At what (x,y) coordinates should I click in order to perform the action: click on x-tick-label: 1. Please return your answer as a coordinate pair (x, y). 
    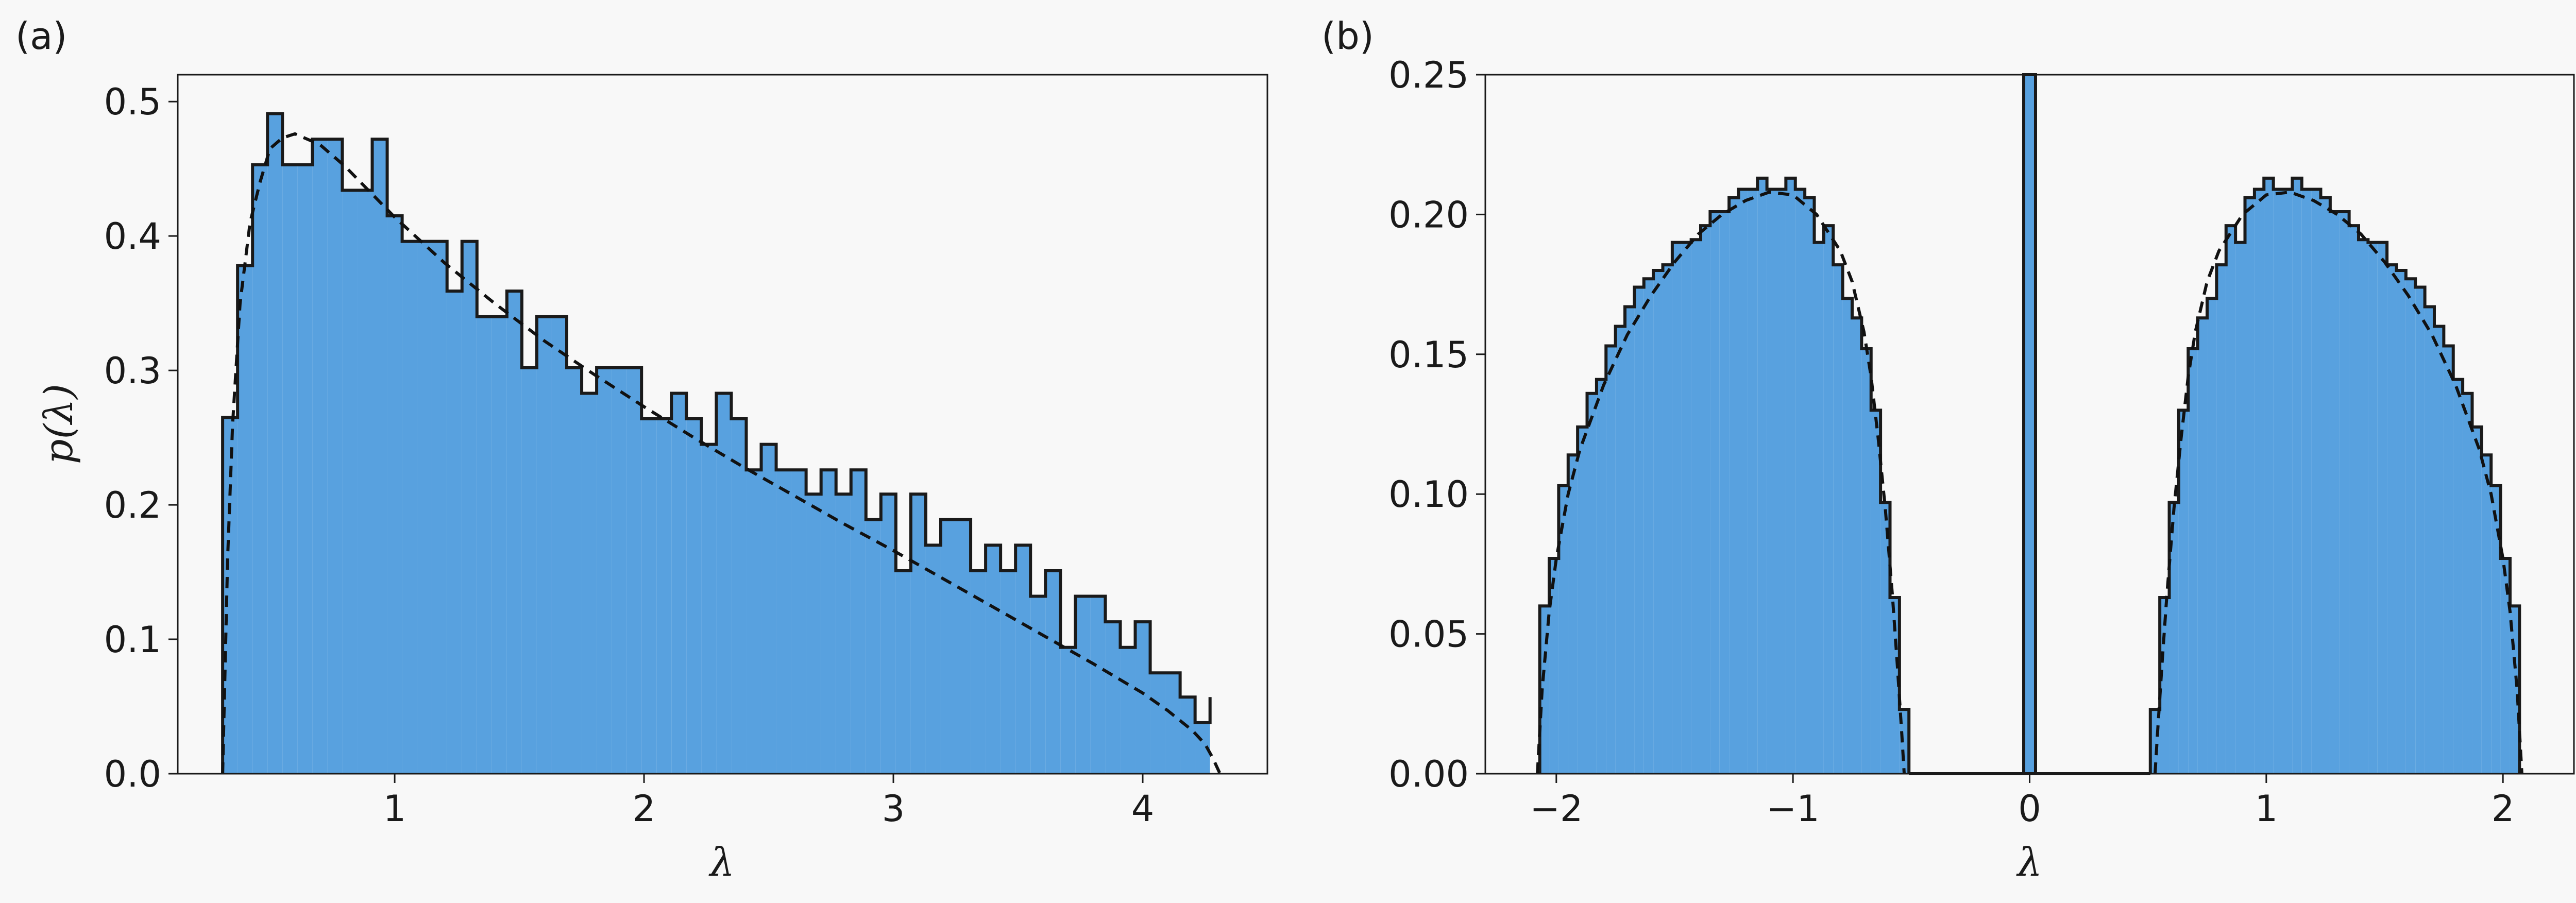
    Looking at the image, I should click on (2266, 809).